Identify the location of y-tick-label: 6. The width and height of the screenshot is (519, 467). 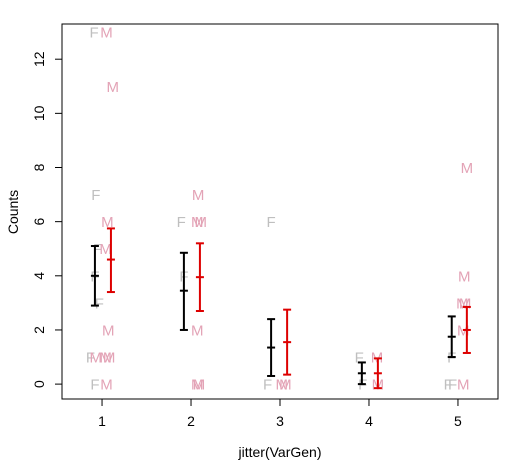
(39, 222).